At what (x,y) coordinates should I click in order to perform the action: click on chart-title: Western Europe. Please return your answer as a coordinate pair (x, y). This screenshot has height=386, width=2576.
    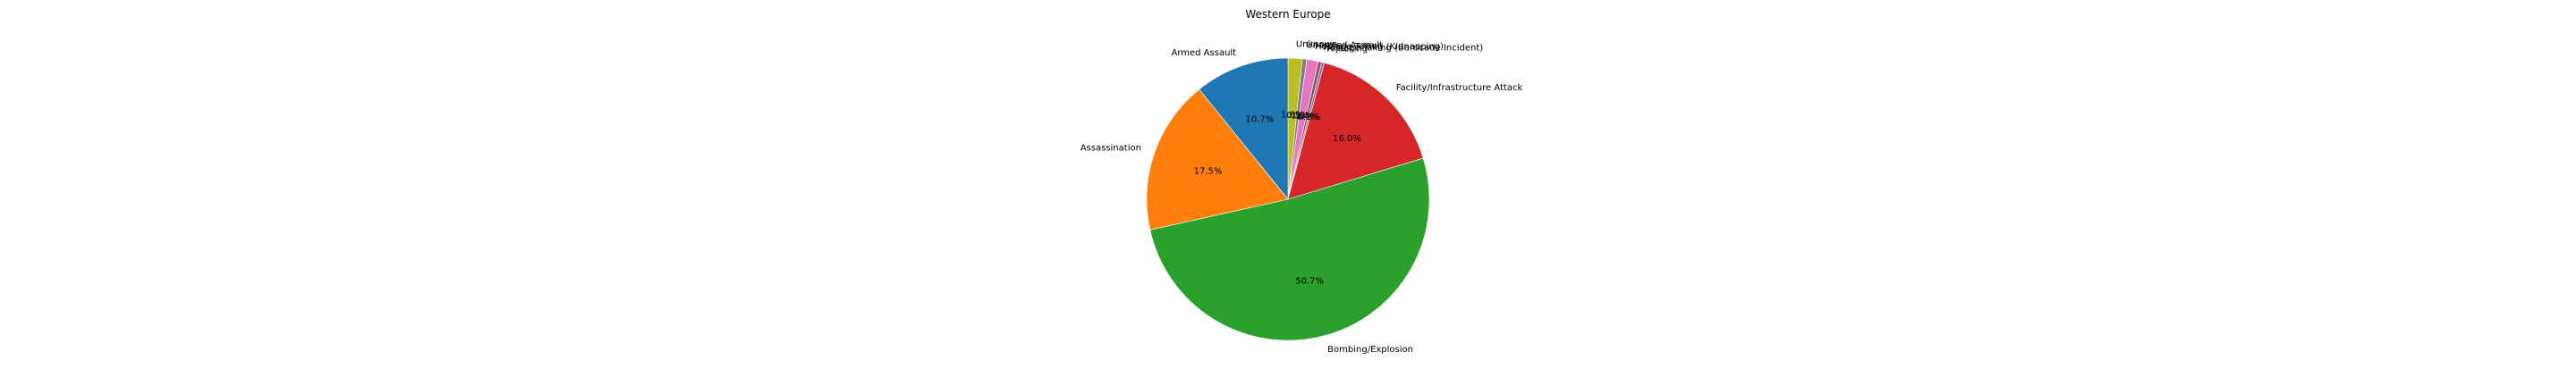
    Looking at the image, I should click on (1287, 14).